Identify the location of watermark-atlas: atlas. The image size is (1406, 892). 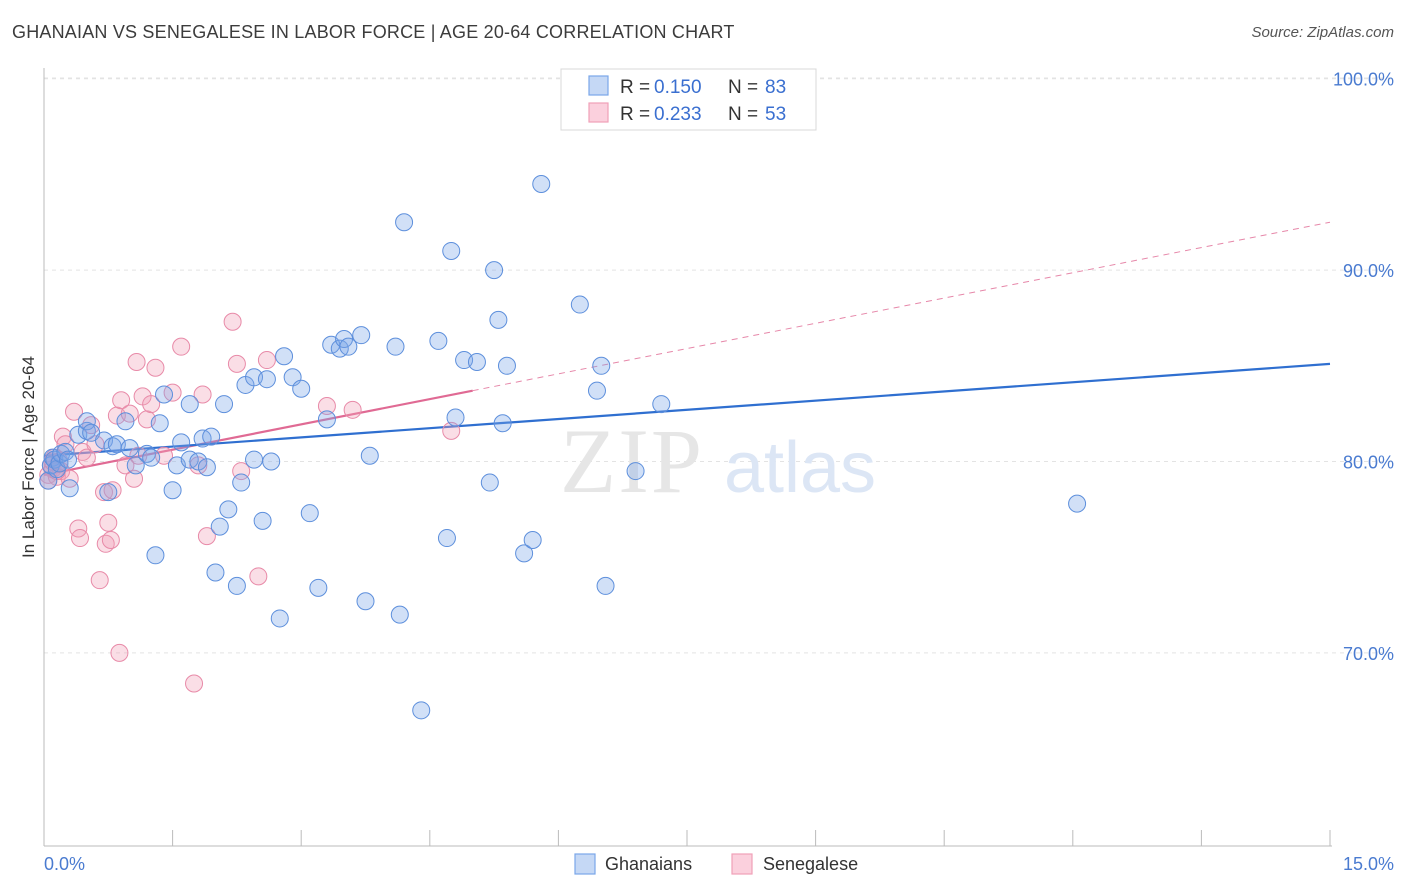
(800, 468).